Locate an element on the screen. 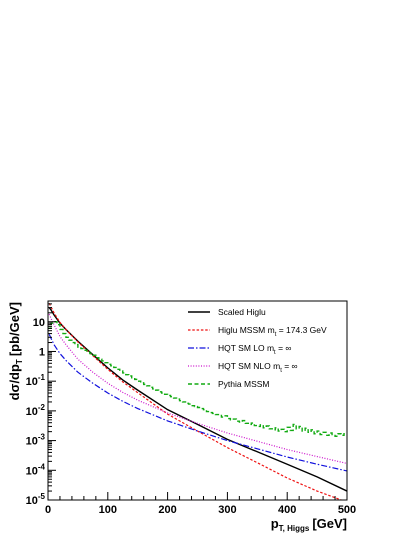 Image resolution: width=415 pixels, height=537 pixels. y-tick-label: 10⁻⁵ is located at coordinates (36, 499).